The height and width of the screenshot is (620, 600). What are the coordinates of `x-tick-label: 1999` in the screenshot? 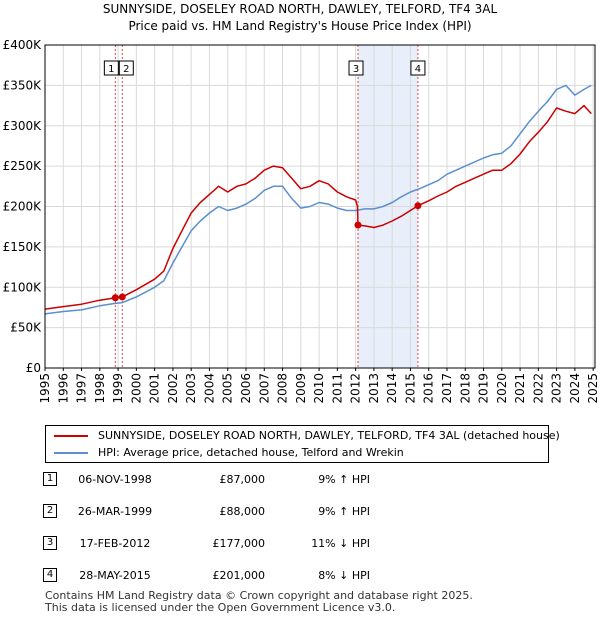 It's located at (118, 388).